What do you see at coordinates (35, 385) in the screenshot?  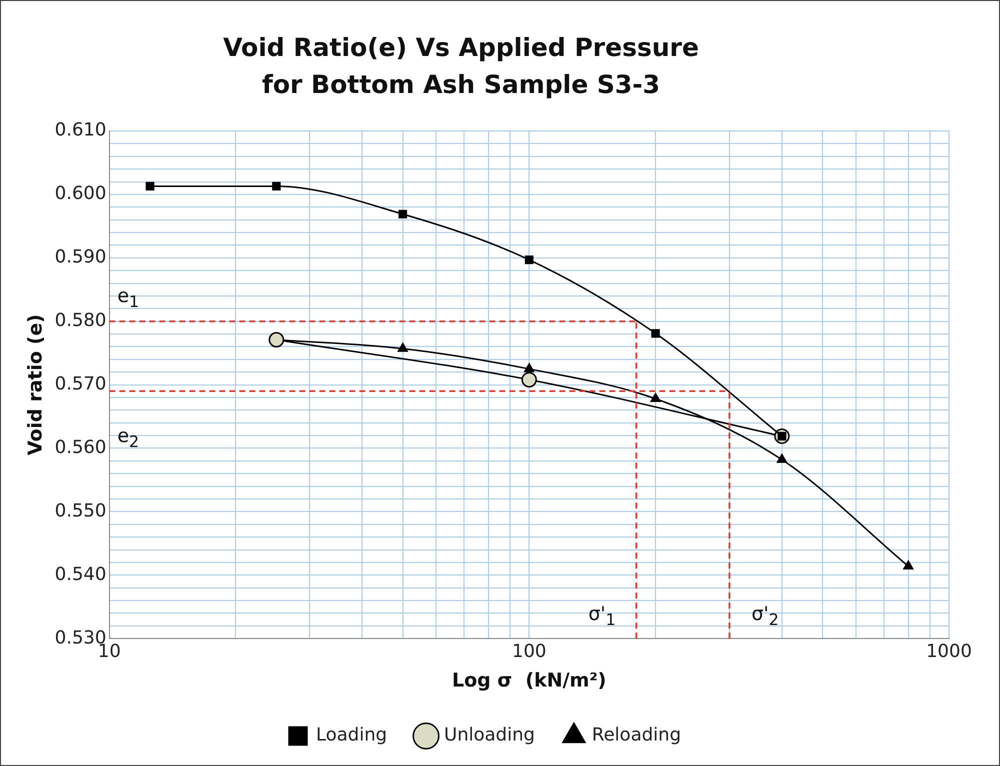 I see `y-axis-title: Void ratio (e)` at bounding box center [35, 385].